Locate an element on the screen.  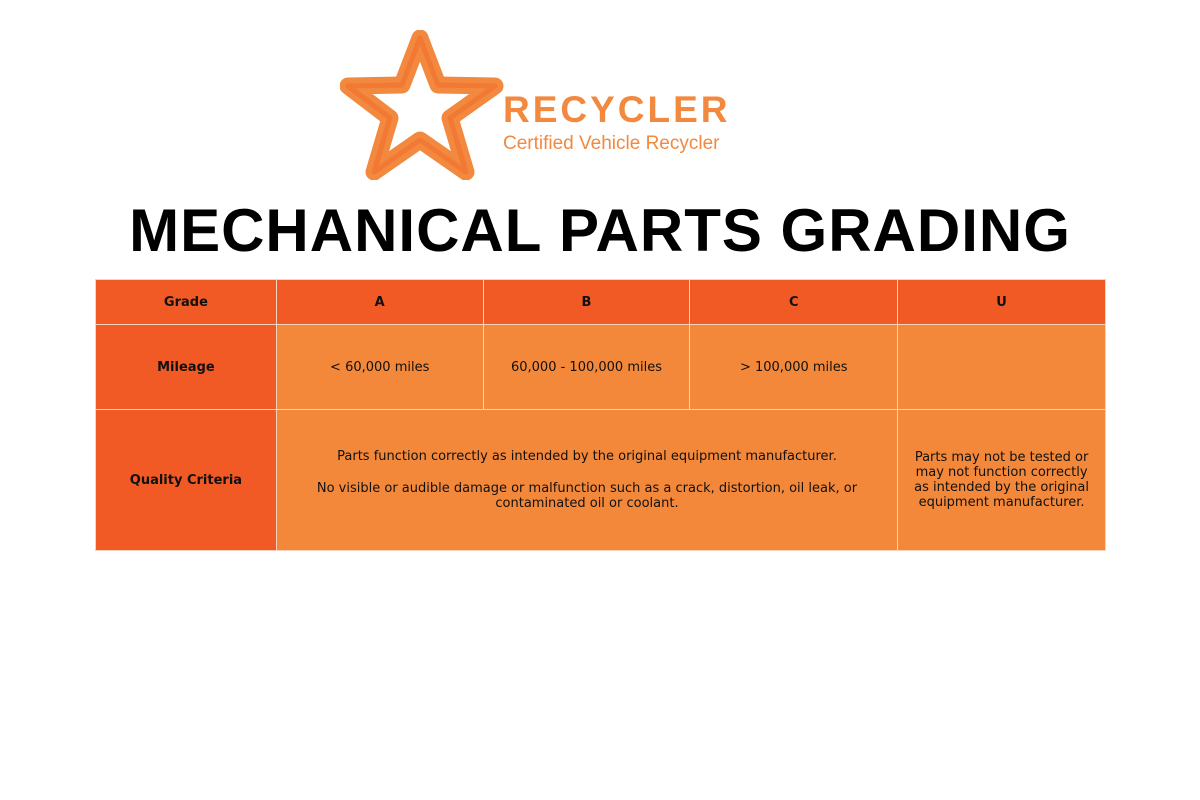
mileage-u is located at coordinates (1001, 367).